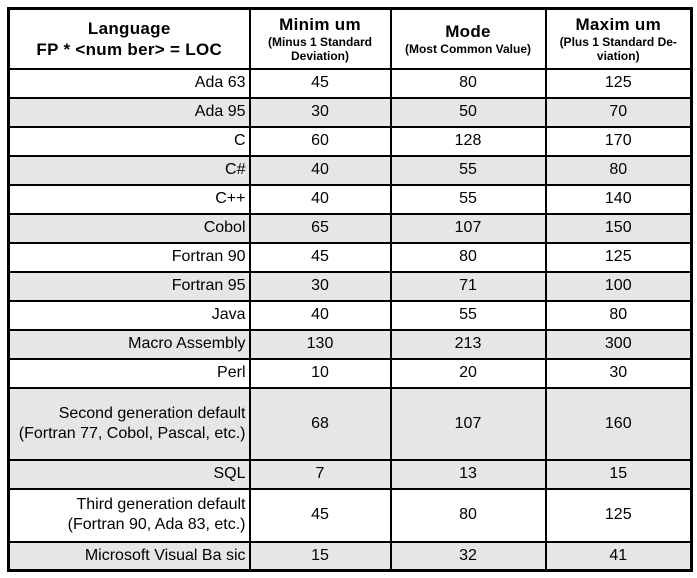 The image size is (697, 578). I want to click on table-row: Microsoft Visual Ba sic 15 32 41, so click(350, 556).